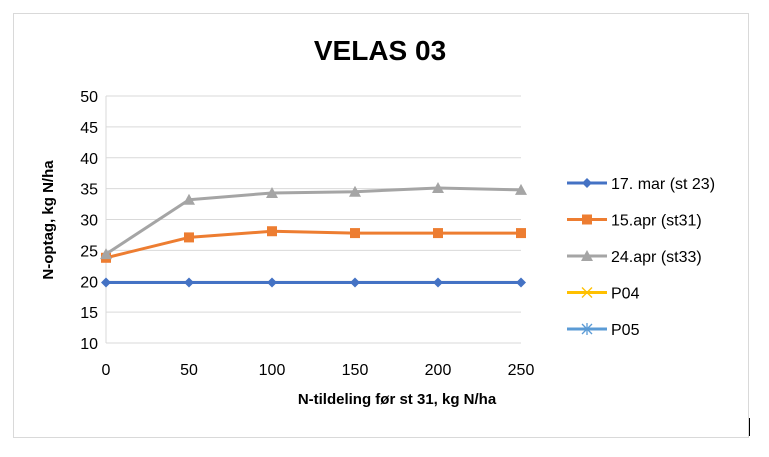 This screenshot has width=769, height=457. Describe the element at coordinates (189, 370) in the screenshot. I see `x-tick-label: 50` at that location.